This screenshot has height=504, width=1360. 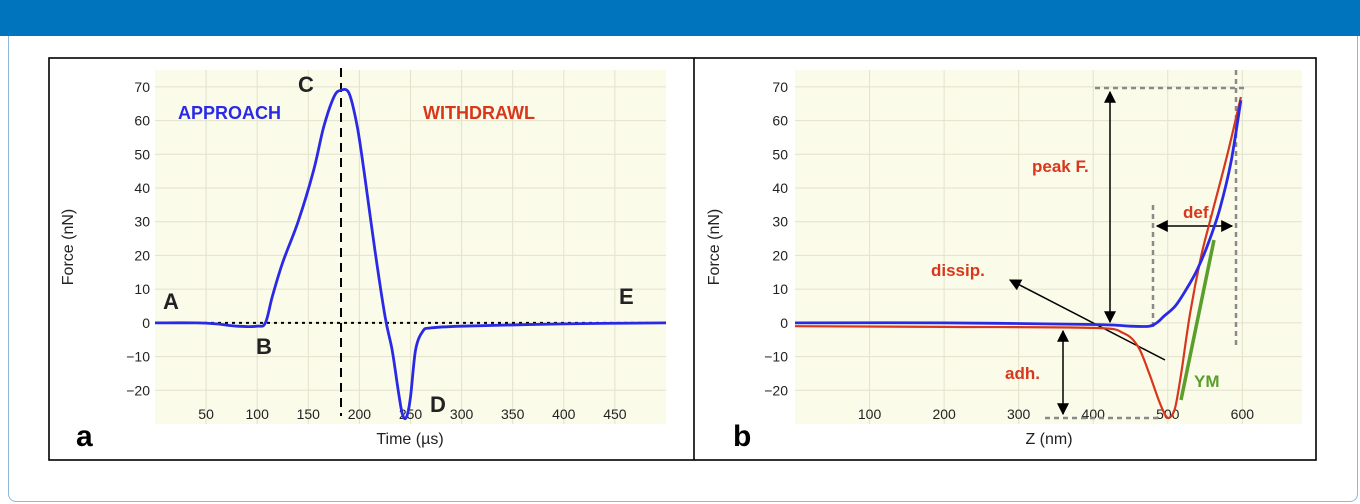 I want to click on point-label-b: B, so click(x=264, y=346).